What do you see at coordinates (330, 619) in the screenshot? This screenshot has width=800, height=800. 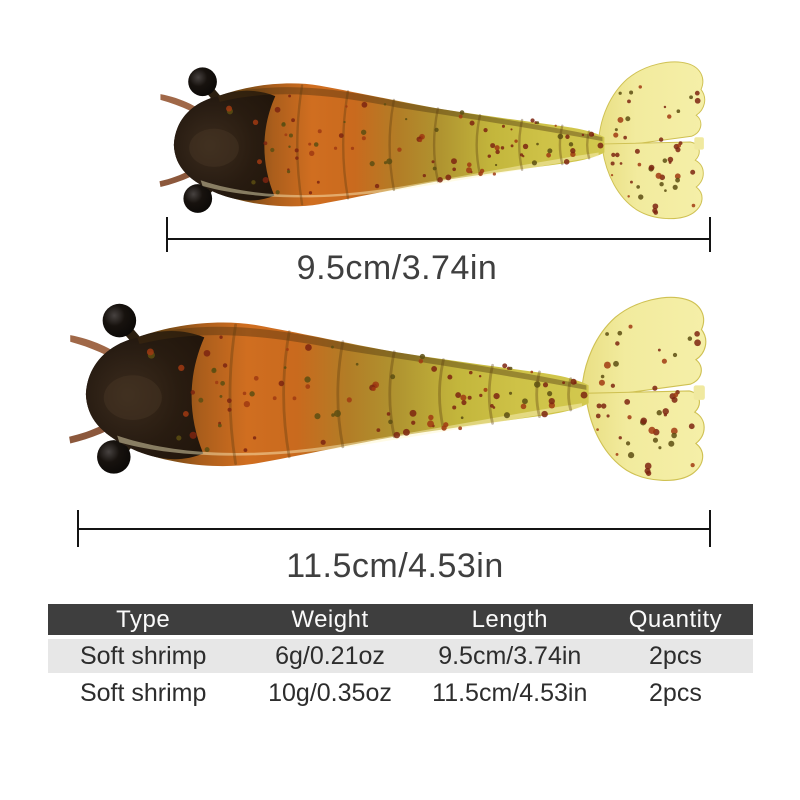 I see `column-header-weight: Weight` at bounding box center [330, 619].